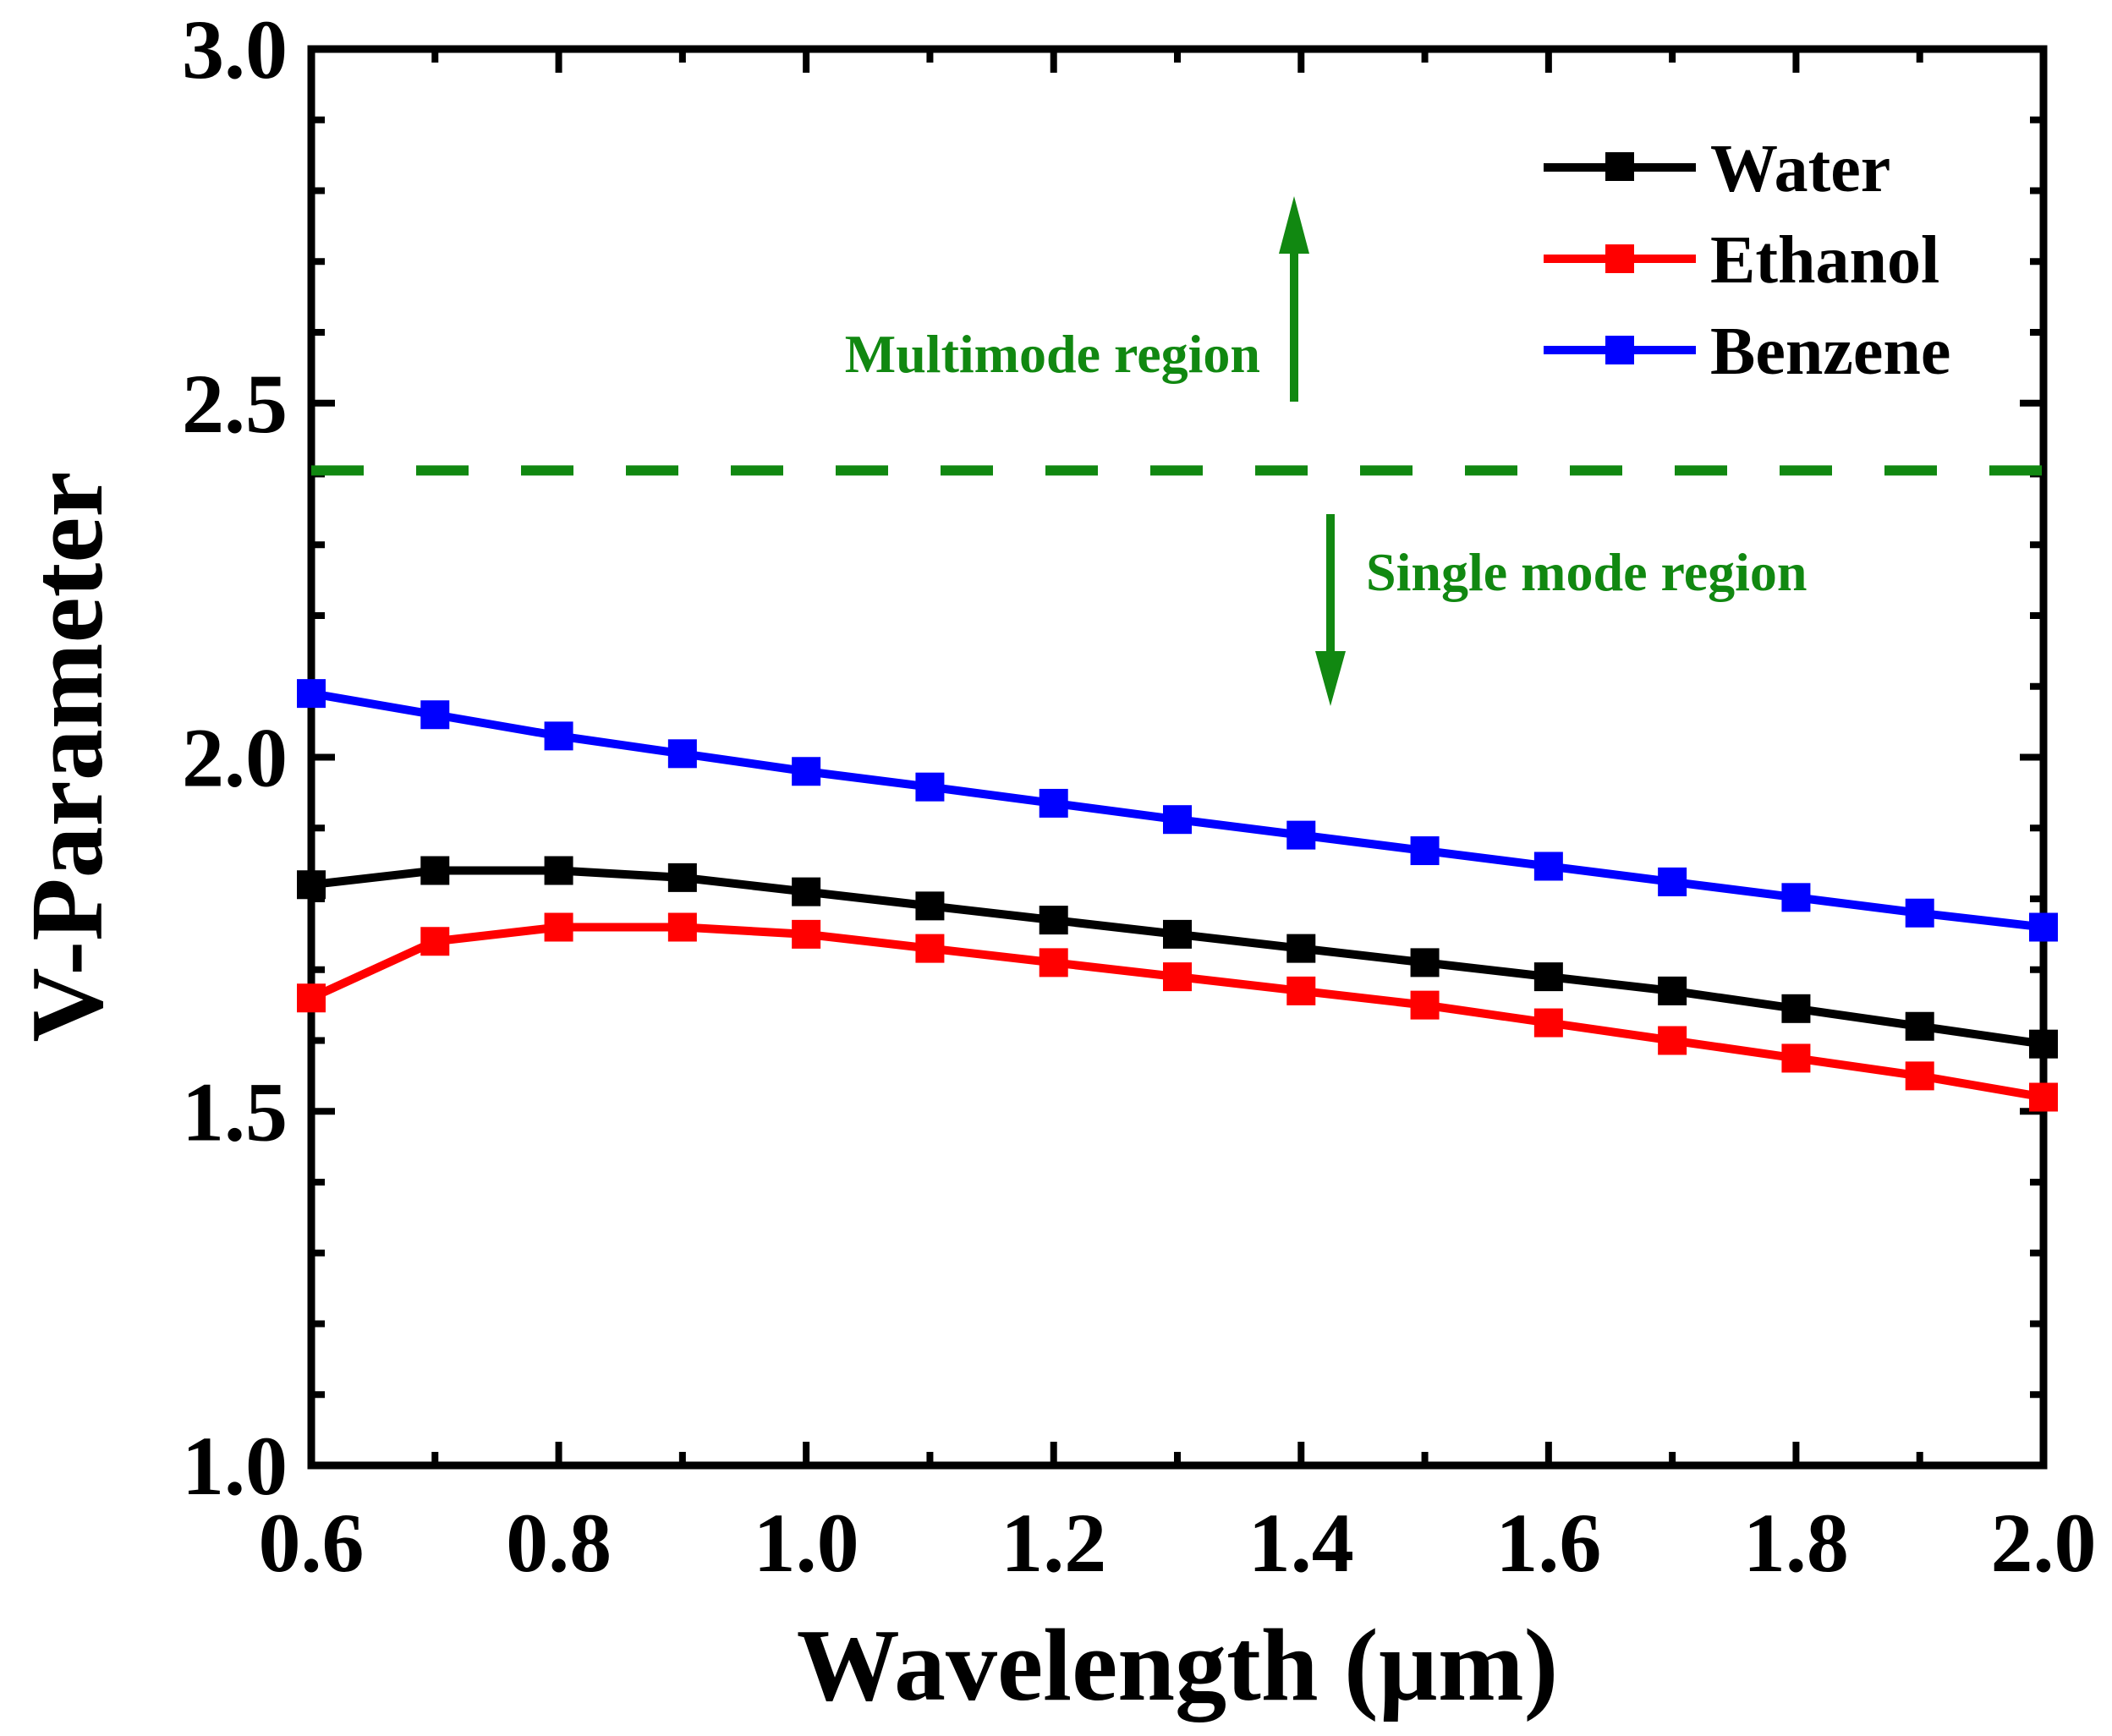 Image resolution: width=2112 pixels, height=1736 pixels. I want to click on y-tick-label: 1.5, so click(235, 1111).